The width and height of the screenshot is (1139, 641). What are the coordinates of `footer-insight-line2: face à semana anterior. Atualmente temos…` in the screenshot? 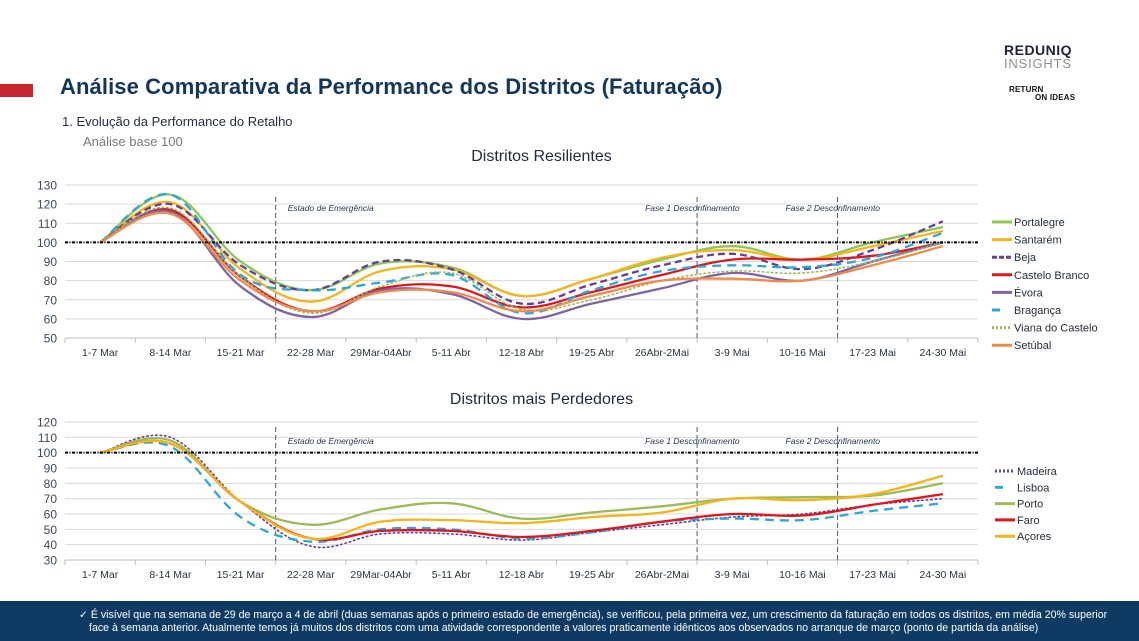 It's located at (564, 628).